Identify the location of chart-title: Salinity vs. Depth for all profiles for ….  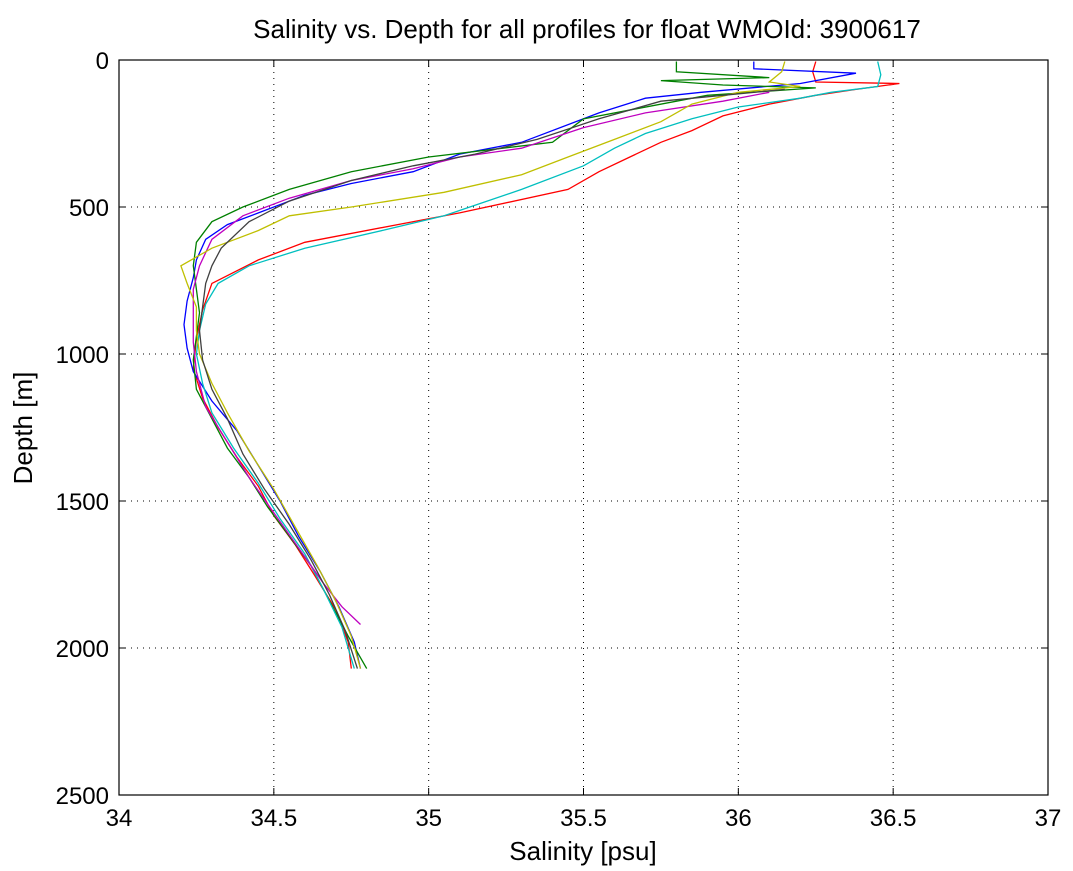
(587, 29).